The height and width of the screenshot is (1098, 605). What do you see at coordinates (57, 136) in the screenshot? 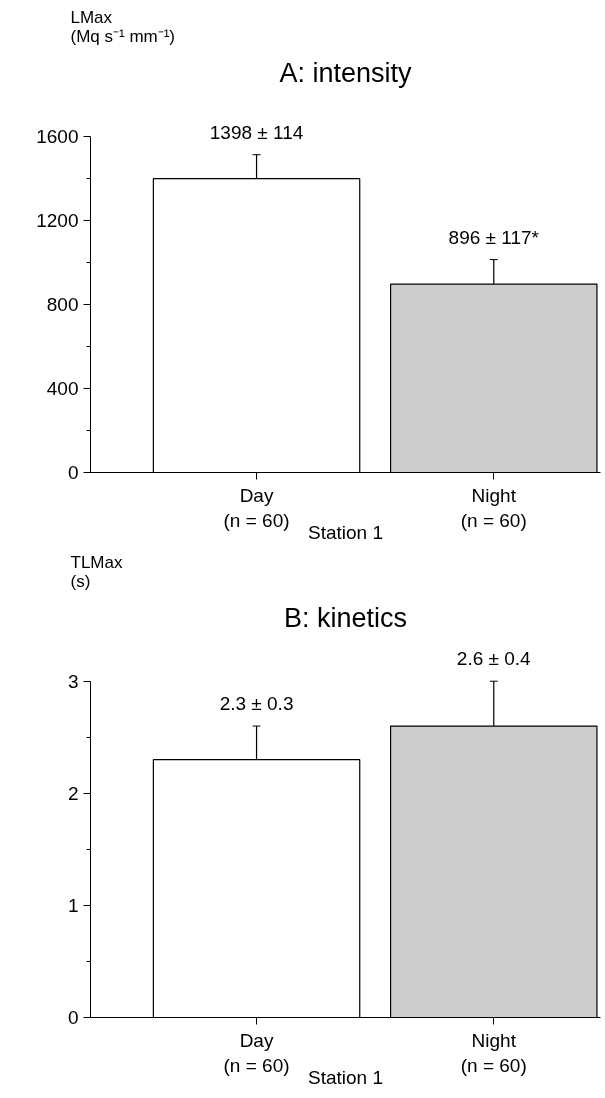
I see `y-tick-label: 1600` at bounding box center [57, 136].